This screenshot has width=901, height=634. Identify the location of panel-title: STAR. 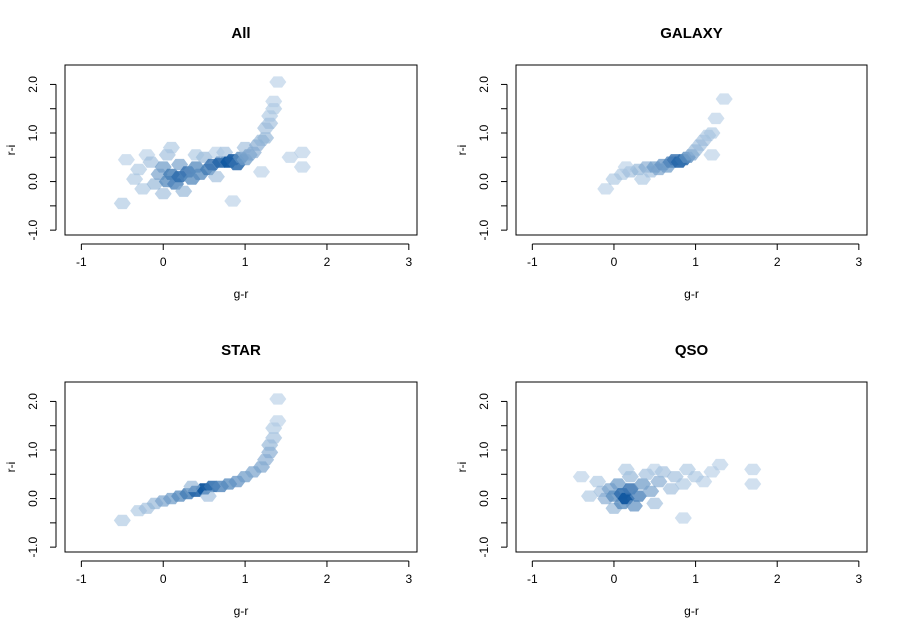
(241, 350).